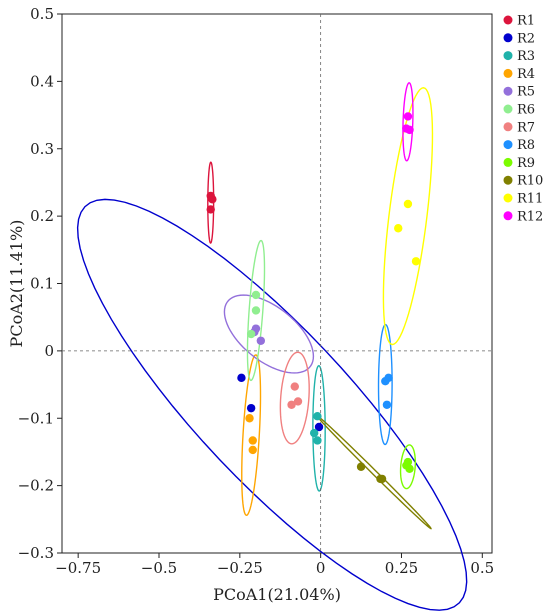 The height and width of the screenshot is (611, 550). What do you see at coordinates (42, 149) in the screenshot?
I see `y-tick-label: 0.3` at bounding box center [42, 149].